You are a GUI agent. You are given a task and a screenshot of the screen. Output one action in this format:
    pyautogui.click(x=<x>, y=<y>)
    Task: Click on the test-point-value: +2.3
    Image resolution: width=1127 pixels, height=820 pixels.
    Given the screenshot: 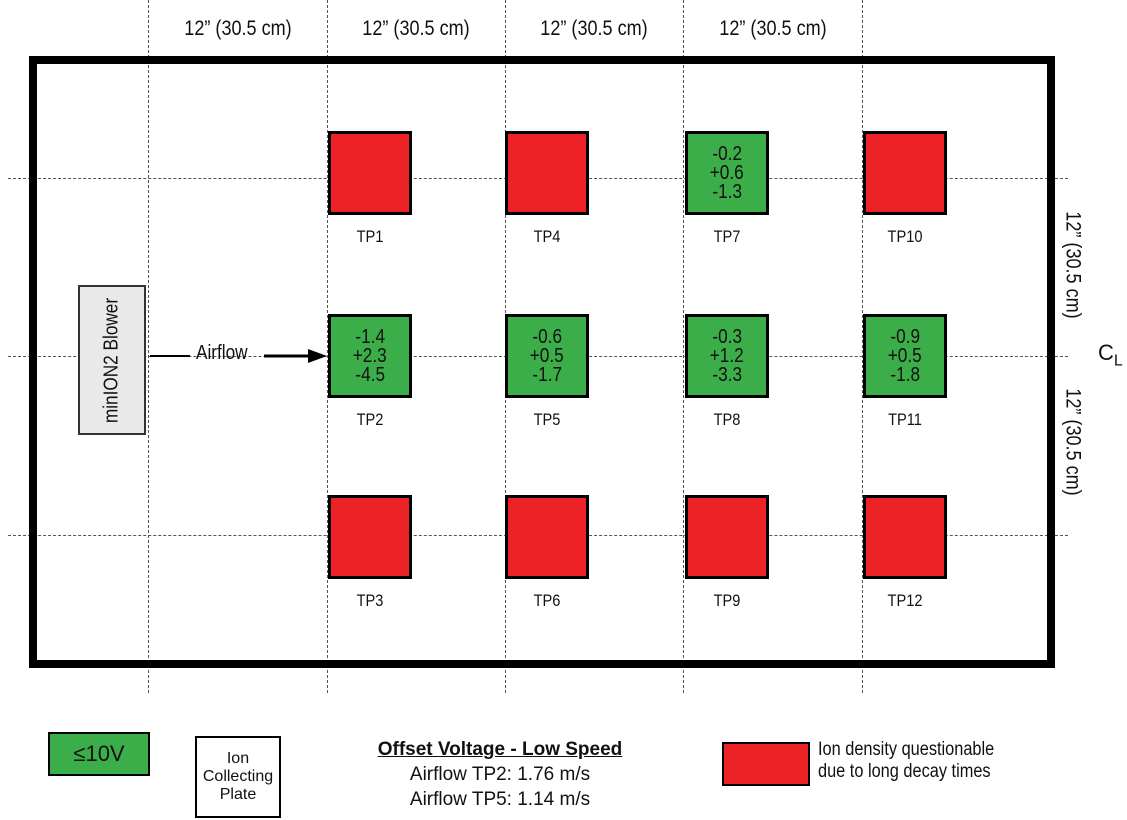 What is the action you would take?
    pyautogui.click(x=370, y=355)
    